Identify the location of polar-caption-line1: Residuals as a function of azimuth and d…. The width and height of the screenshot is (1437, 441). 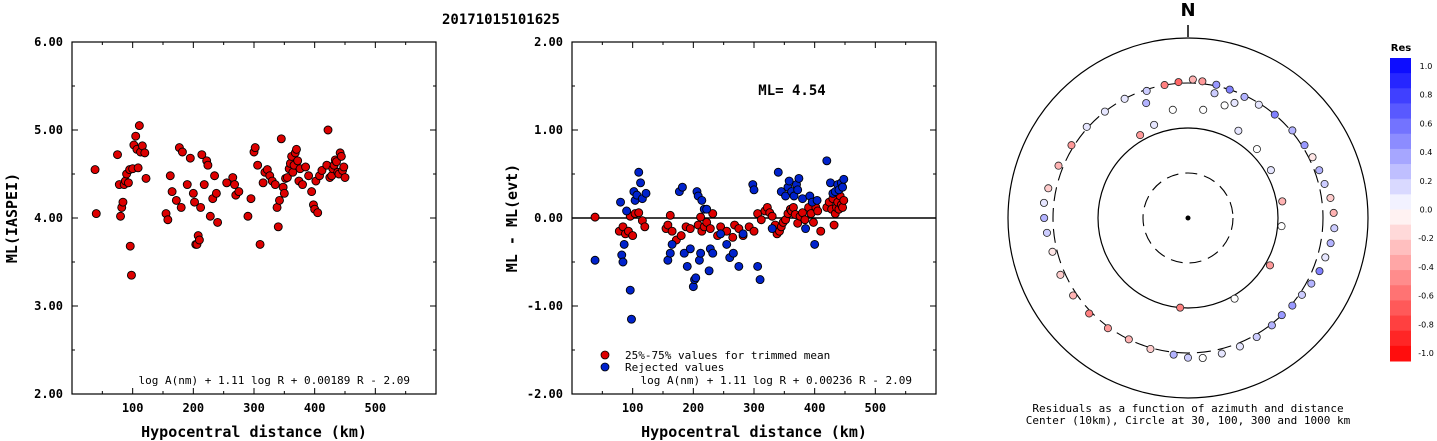
(1187, 408).